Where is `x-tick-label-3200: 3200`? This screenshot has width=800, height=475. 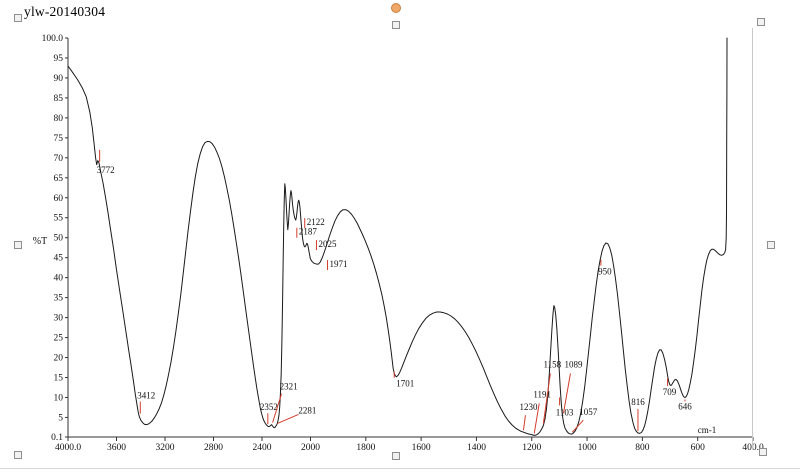 x-tick-label-3200: 3200 is located at coordinates (165, 448).